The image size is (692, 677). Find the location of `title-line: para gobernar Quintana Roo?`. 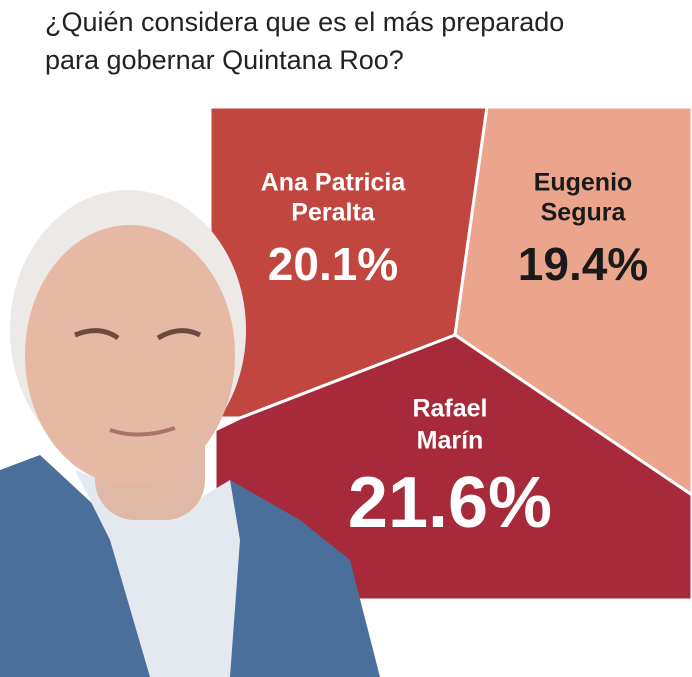

title-line: para gobernar Quintana Roo? is located at coordinates (224, 60).